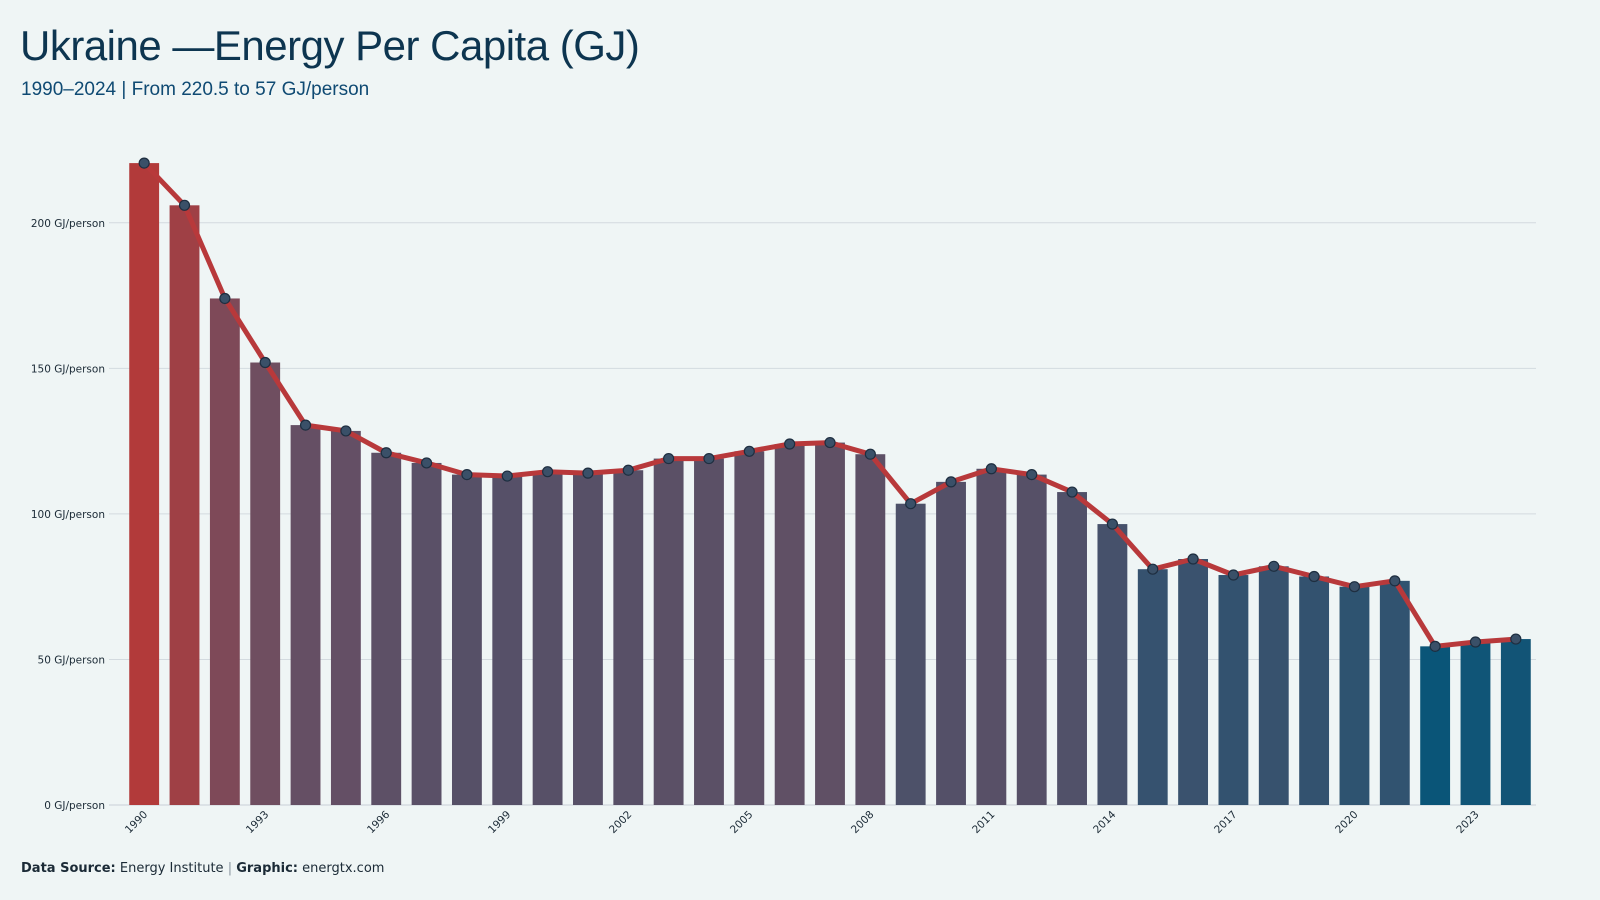 This screenshot has width=1600, height=900. What do you see at coordinates (467, 474) in the screenshot?
I see `point-1998` at bounding box center [467, 474].